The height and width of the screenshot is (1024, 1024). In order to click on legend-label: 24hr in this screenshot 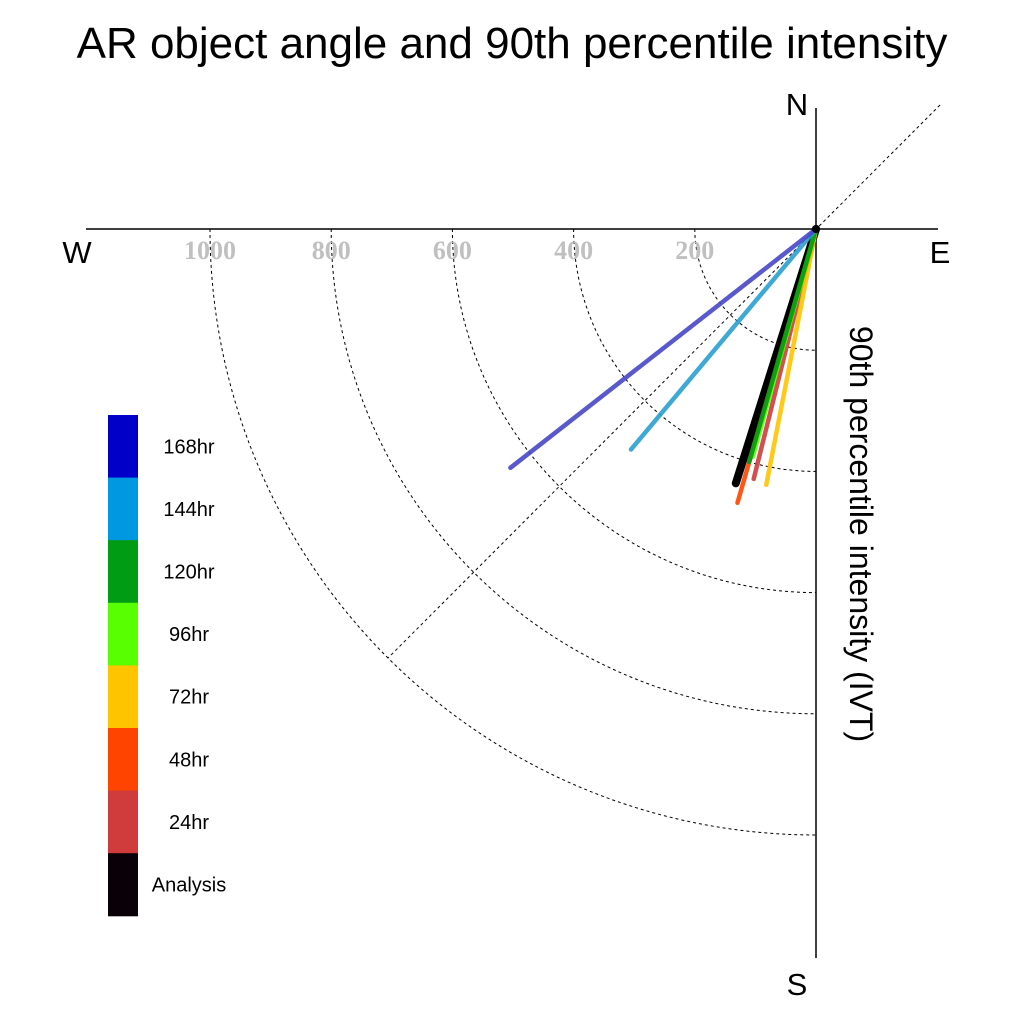, I will do `click(189, 823)`.